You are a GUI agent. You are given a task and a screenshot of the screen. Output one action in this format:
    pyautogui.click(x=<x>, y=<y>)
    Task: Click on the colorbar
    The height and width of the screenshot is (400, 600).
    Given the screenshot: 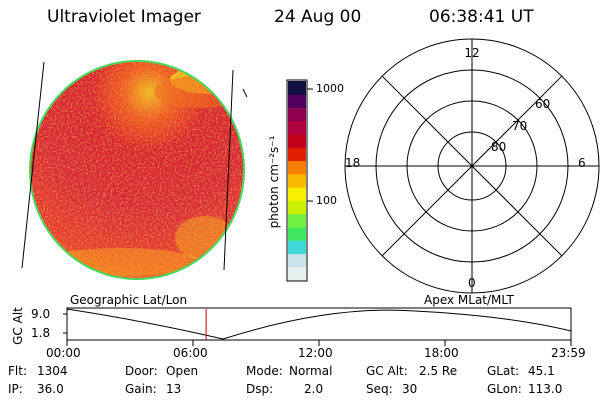 What is the action you would take?
    pyautogui.click(x=299, y=180)
    